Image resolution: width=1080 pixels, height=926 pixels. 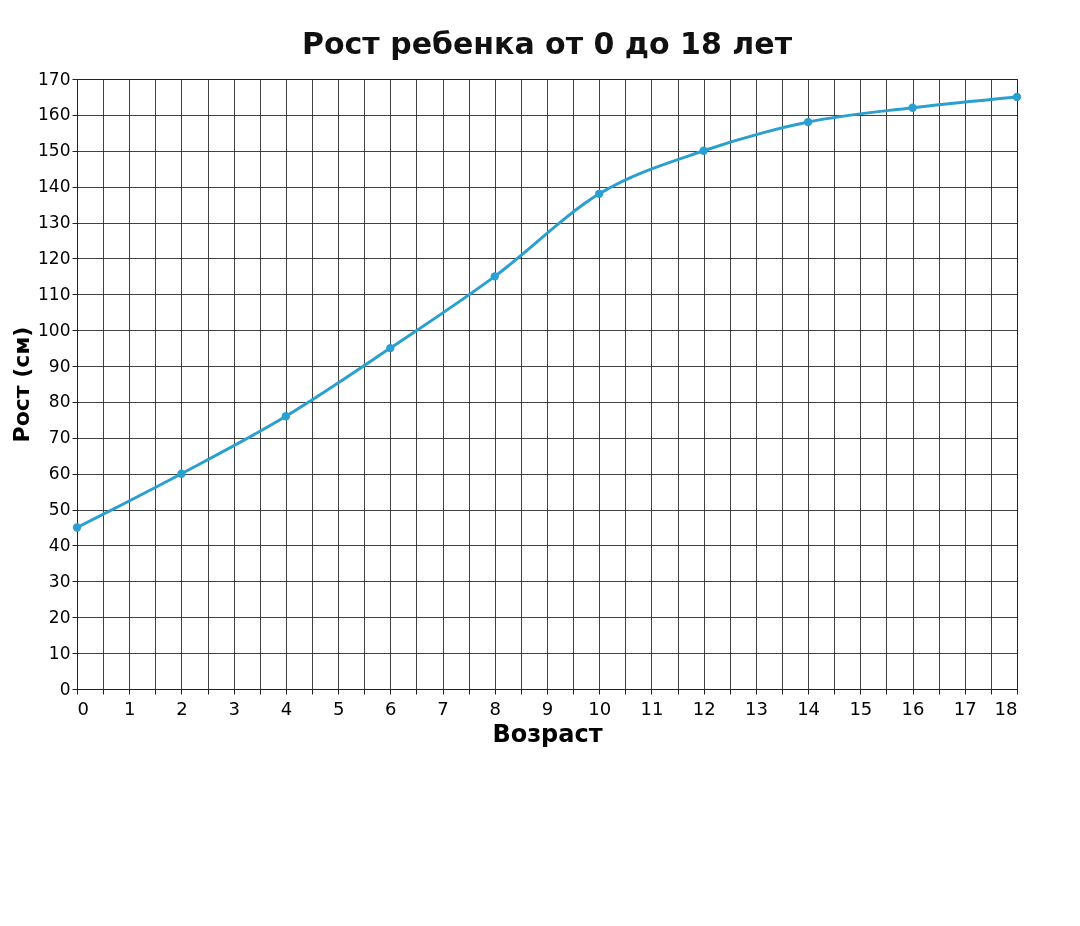 What do you see at coordinates (547, 43) in the screenshot?
I see `chart-title: Рост ребенка от 0 до 18 лет` at bounding box center [547, 43].